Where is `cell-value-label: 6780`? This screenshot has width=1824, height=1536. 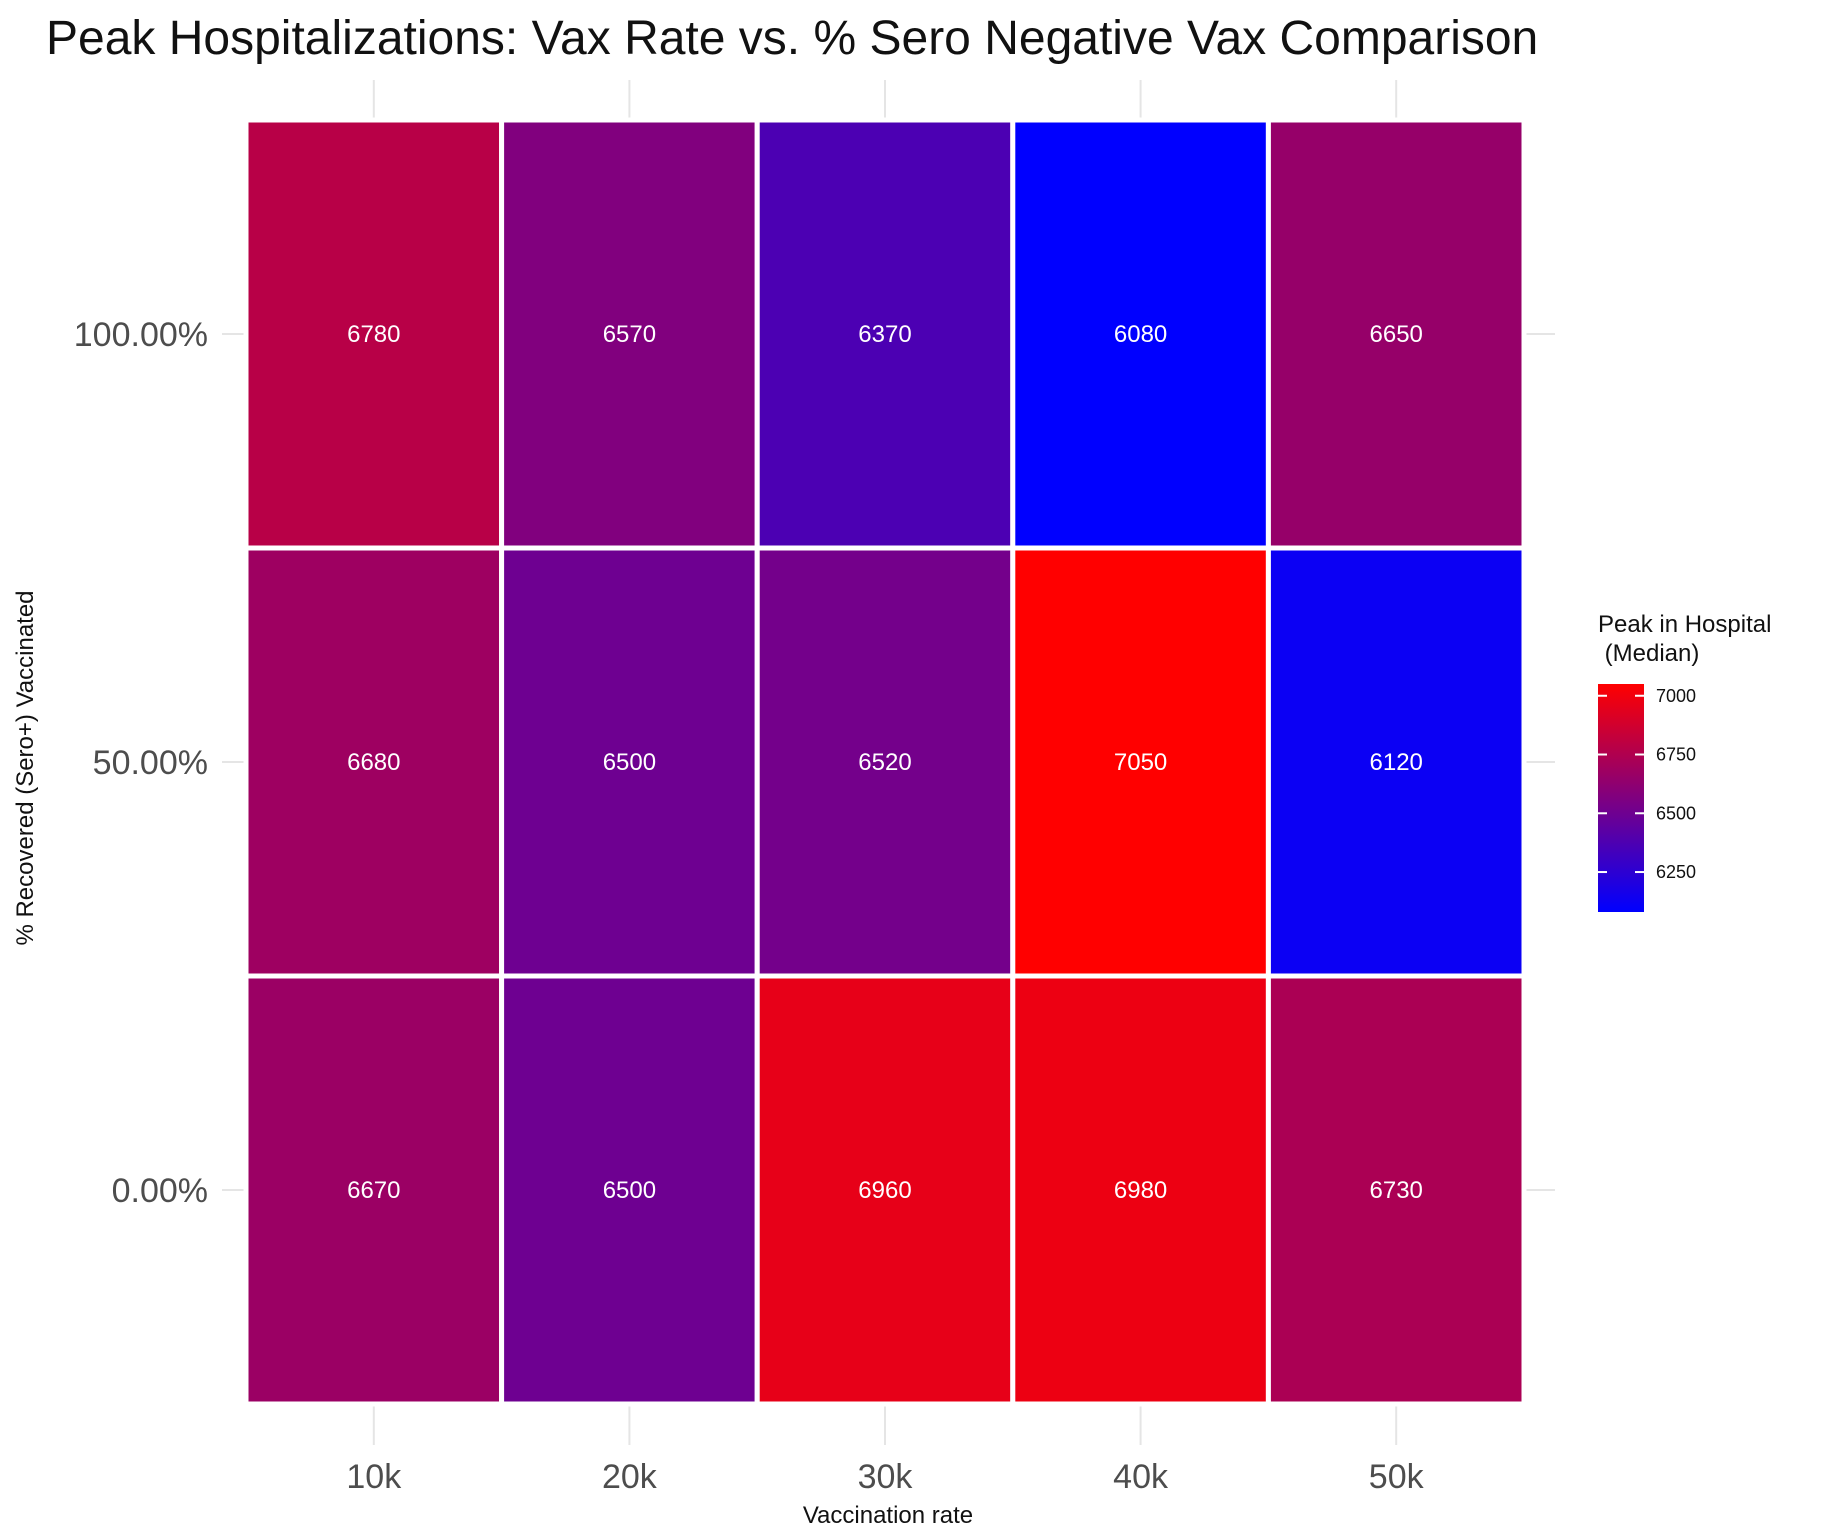
cell-value-label: 6780 is located at coordinates (373, 334).